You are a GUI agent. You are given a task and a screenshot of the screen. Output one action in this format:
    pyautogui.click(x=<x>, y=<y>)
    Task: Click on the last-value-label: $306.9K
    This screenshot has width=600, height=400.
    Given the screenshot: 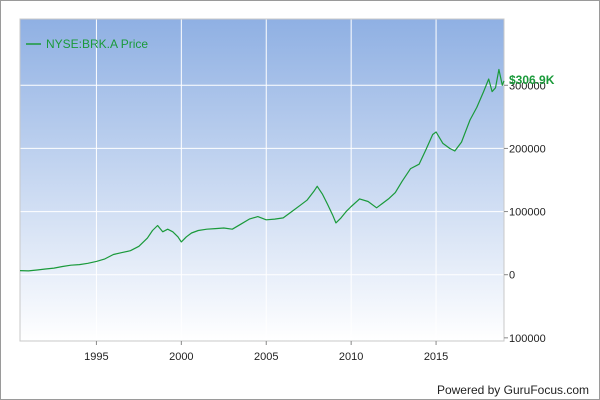 What is the action you would take?
    pyautogui.click(x=532, y=80)
    